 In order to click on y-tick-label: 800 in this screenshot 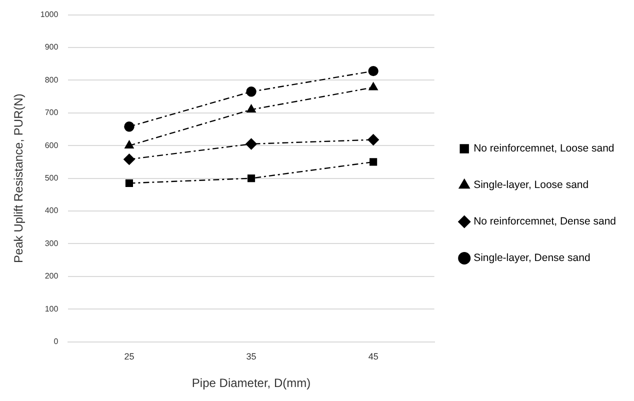, I will do `click(51, 79)`.